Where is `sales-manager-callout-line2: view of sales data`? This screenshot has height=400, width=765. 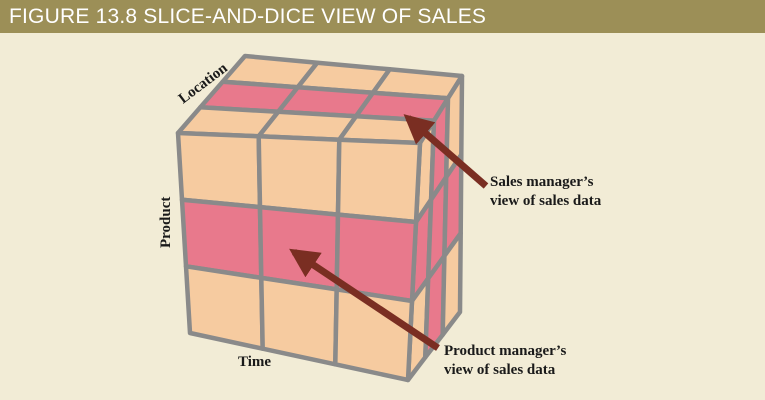 sales-manager-callout-line2: view of sales data is located at coordinates (546, 201).